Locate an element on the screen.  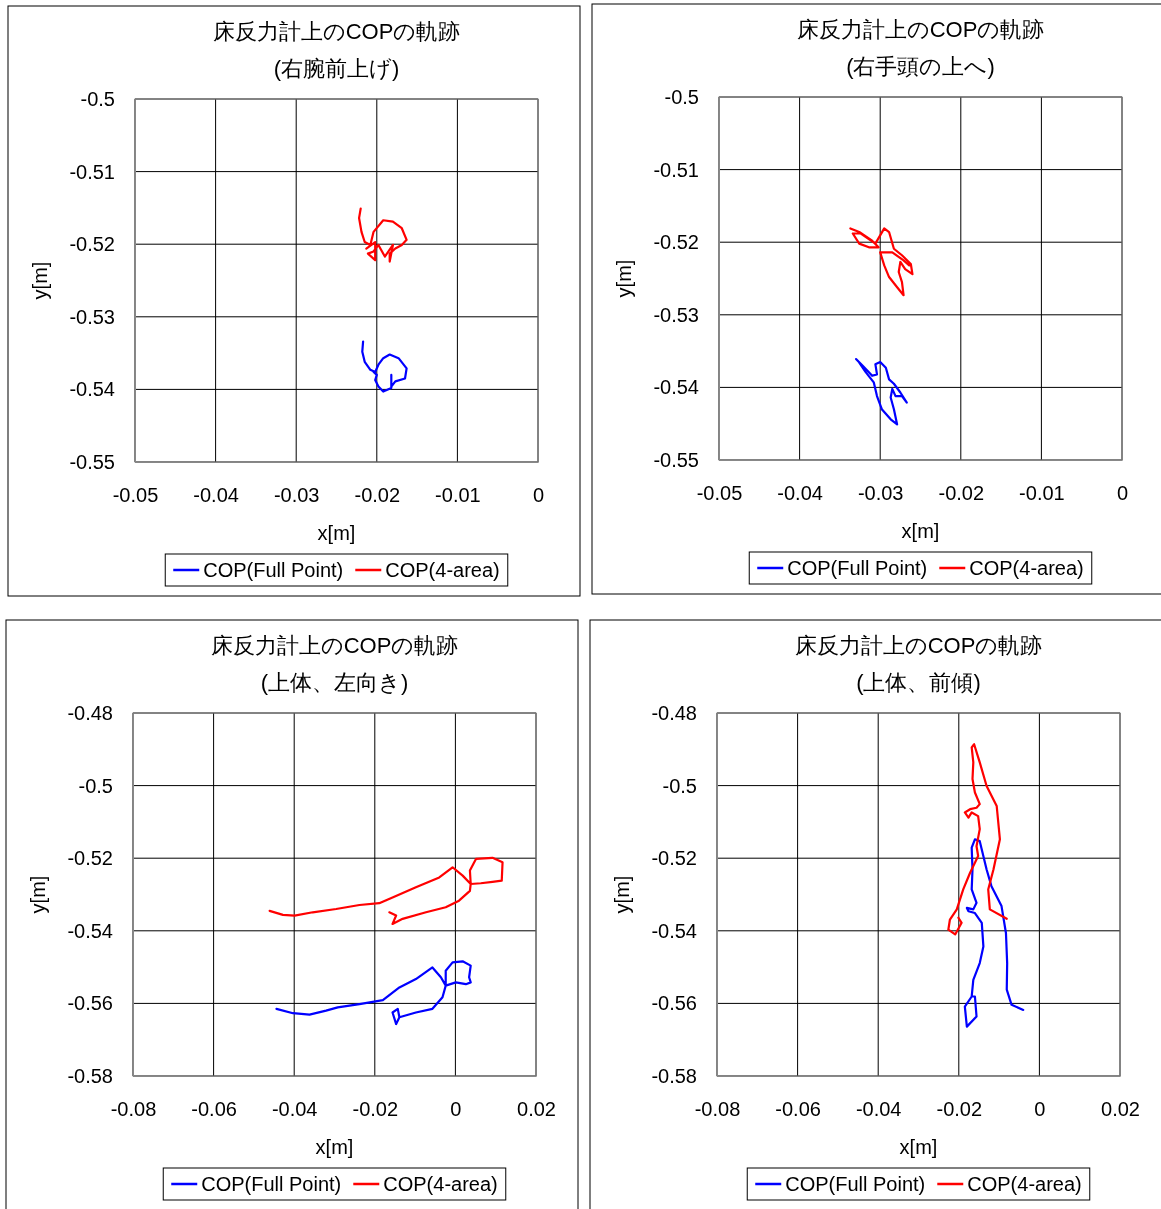
chart-subtitle: (右腕前上げ) is located at coordinates (336, 68).